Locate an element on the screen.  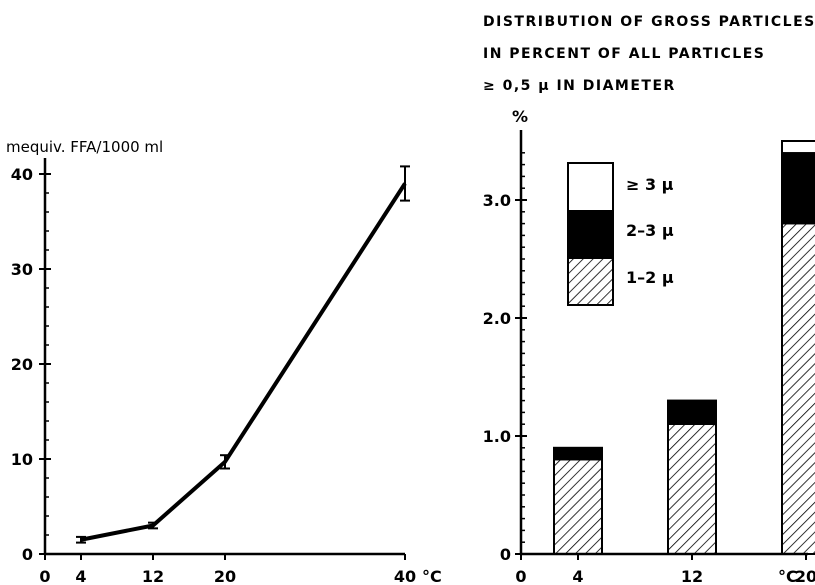
particle-x-tick-label: 4 is located at coordinates (577, 576).